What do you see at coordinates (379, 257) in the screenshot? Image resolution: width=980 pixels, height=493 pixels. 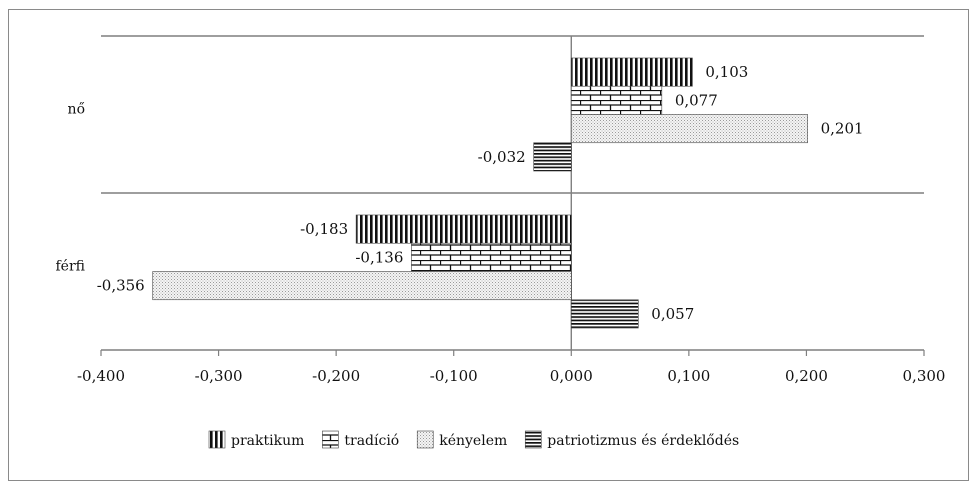 I see `data-label: -0,136` at bounding box center [379, 257].